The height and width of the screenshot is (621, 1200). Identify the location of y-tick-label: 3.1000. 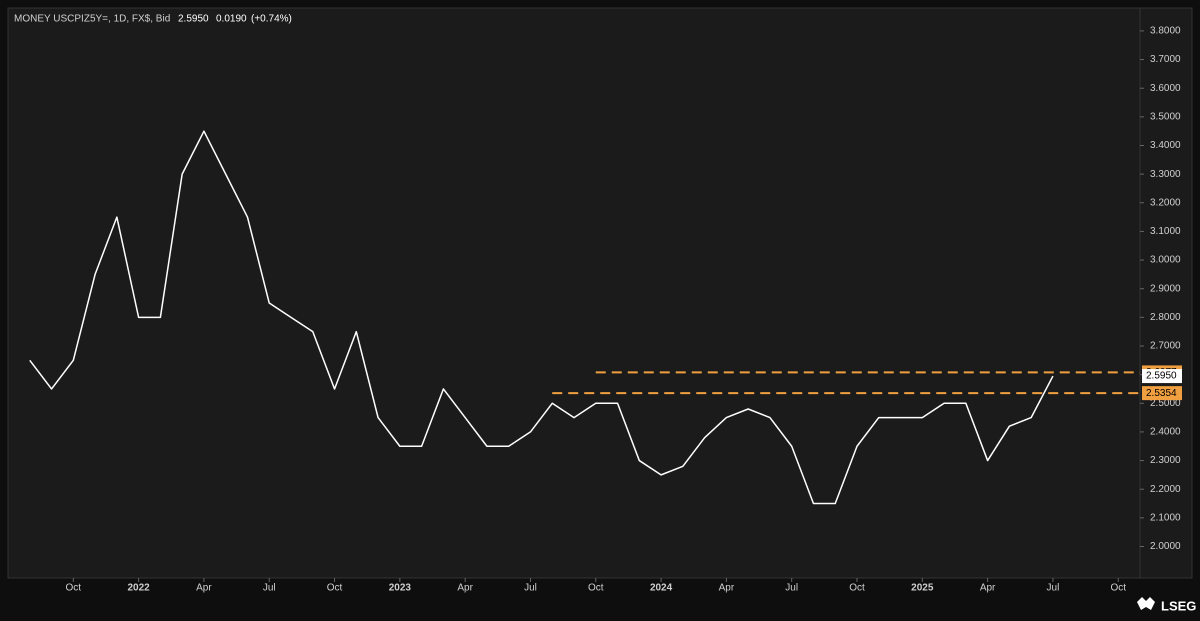
(1165, 231).